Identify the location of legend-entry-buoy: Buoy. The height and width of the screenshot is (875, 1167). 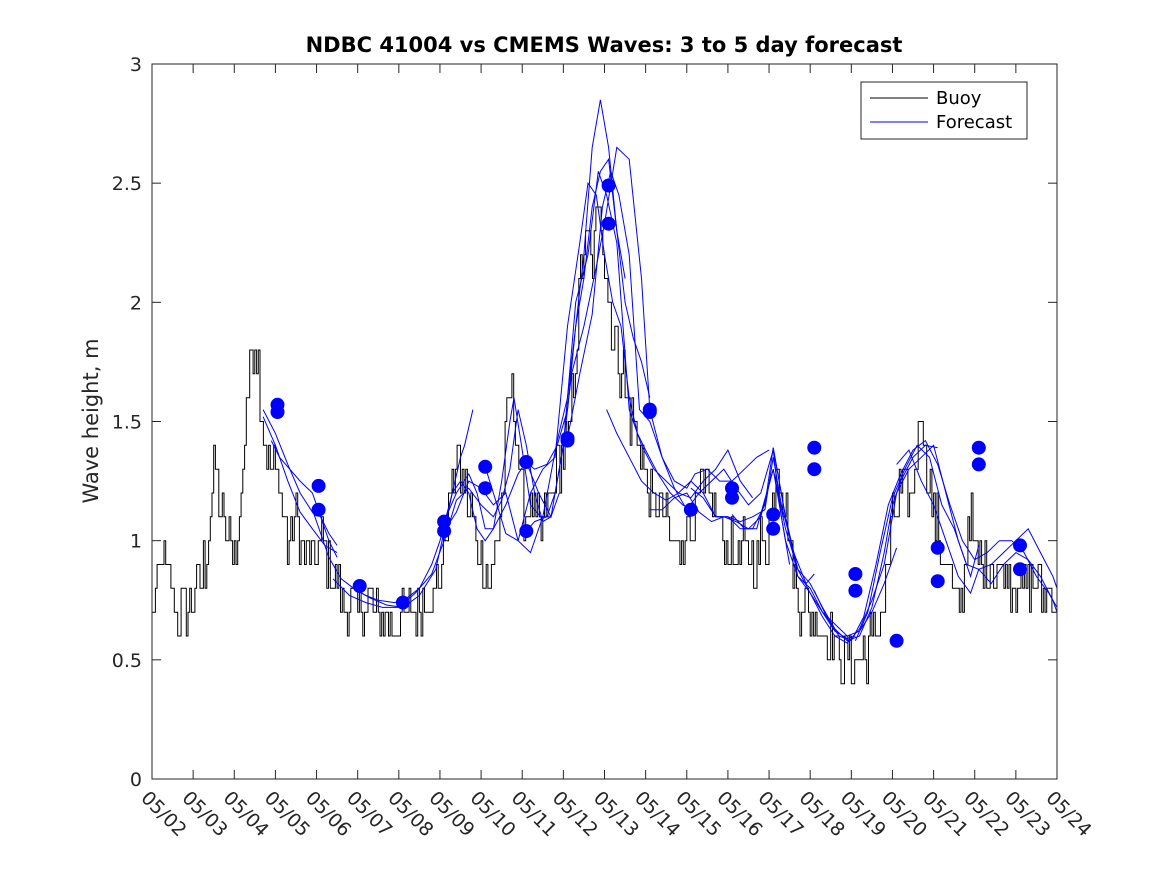
(959, 98).